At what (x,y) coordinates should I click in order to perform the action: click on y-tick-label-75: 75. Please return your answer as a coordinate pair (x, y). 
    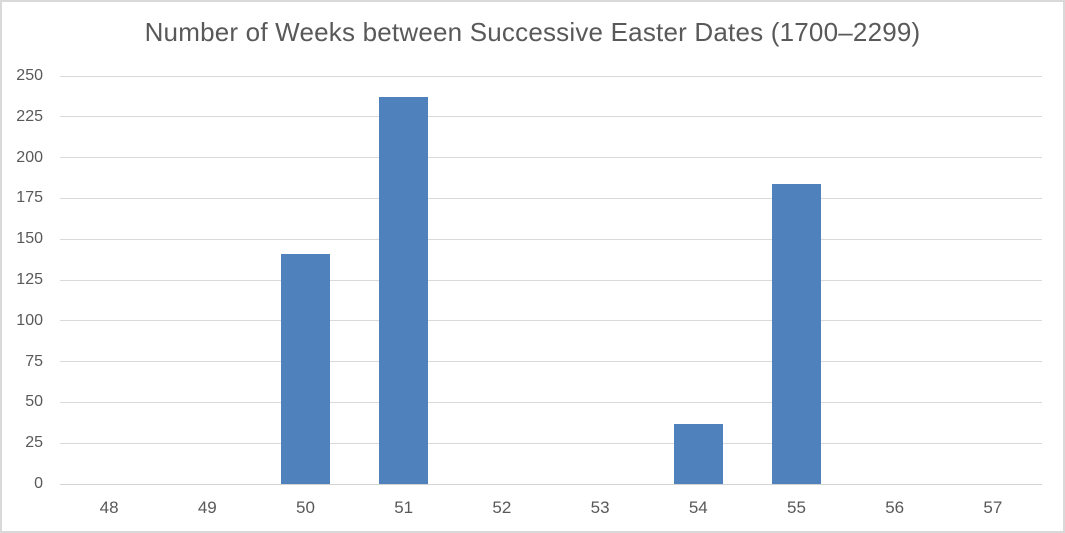
    Looking at the image, I should click on (34, 361).